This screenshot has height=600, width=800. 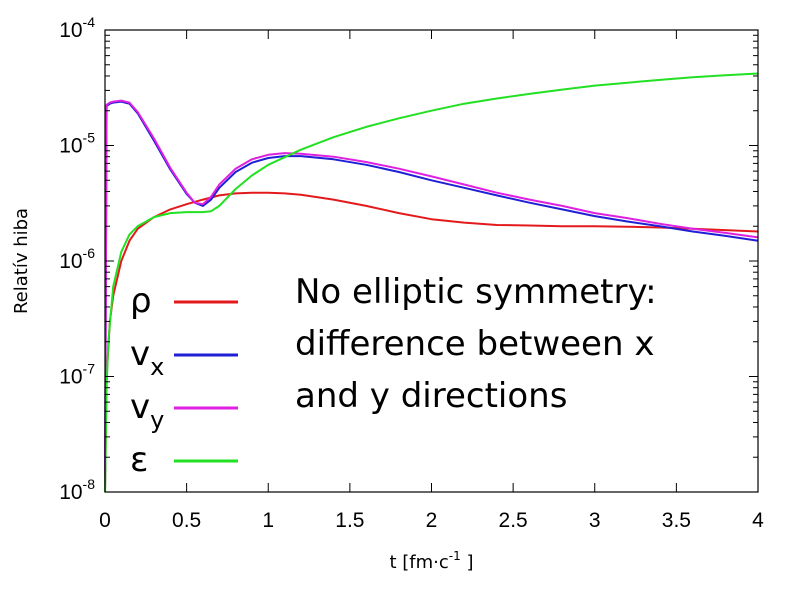 What do you see at coordinates (157, 367) in the screenshot?
I see `legend-label-sub: x` at bounding box center [157, 367].